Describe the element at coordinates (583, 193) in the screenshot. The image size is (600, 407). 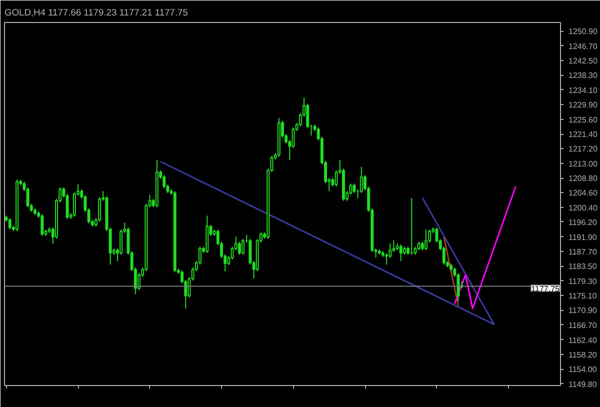
I see `y-tick-label: 1204.60` at that location.